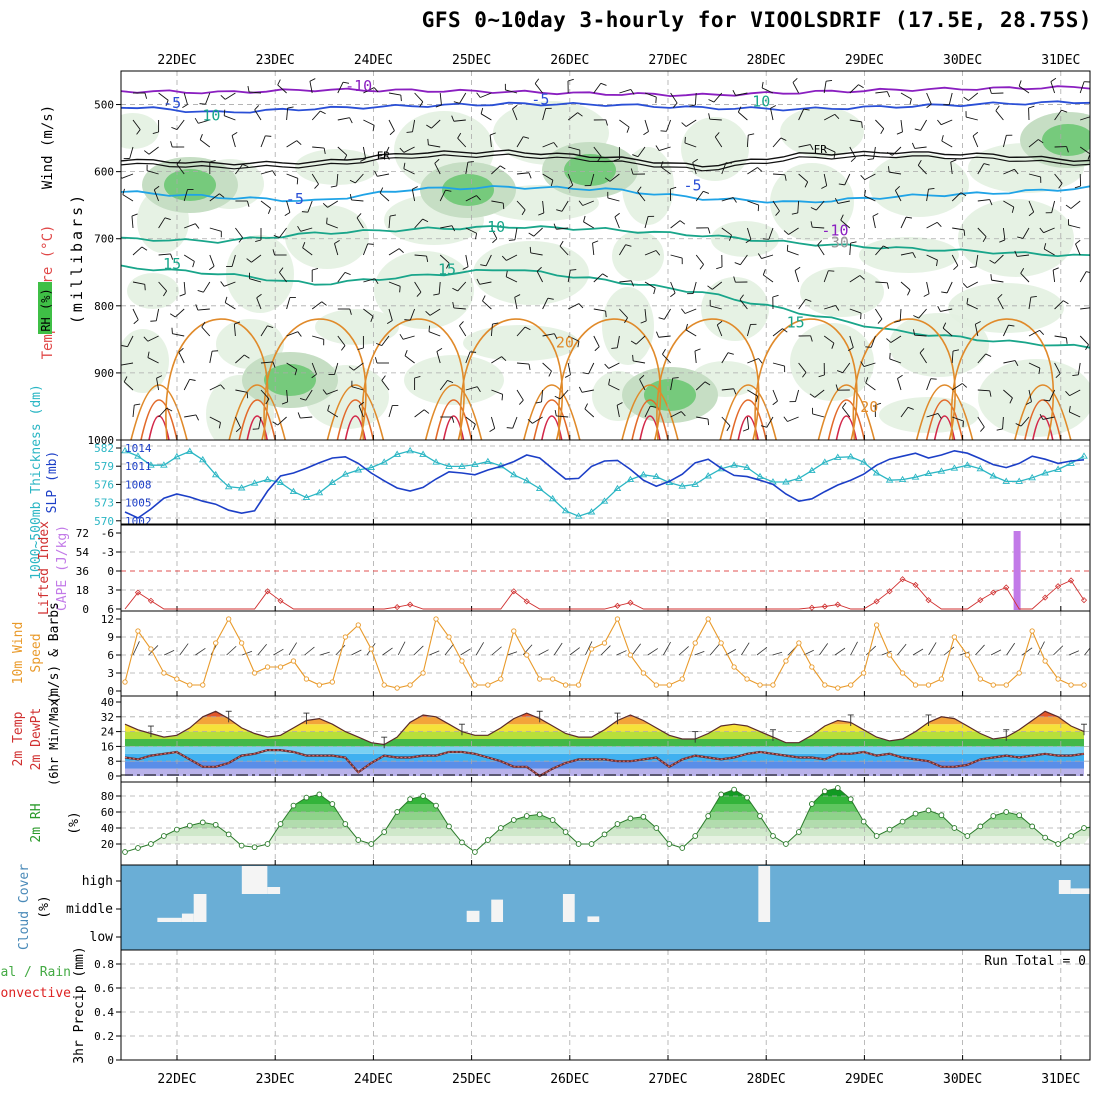 The width and height of the screenshot is (1100, 1100). What do you see at coordinates (980, 679) in the screenshot?
I see `wind-speed-marker` at bounding box center [980, 679].